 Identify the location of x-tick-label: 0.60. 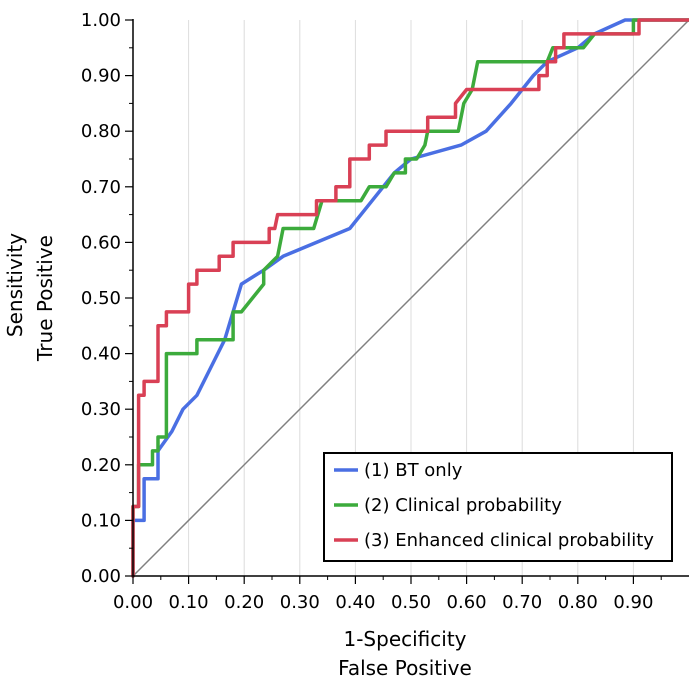
(467, 602).